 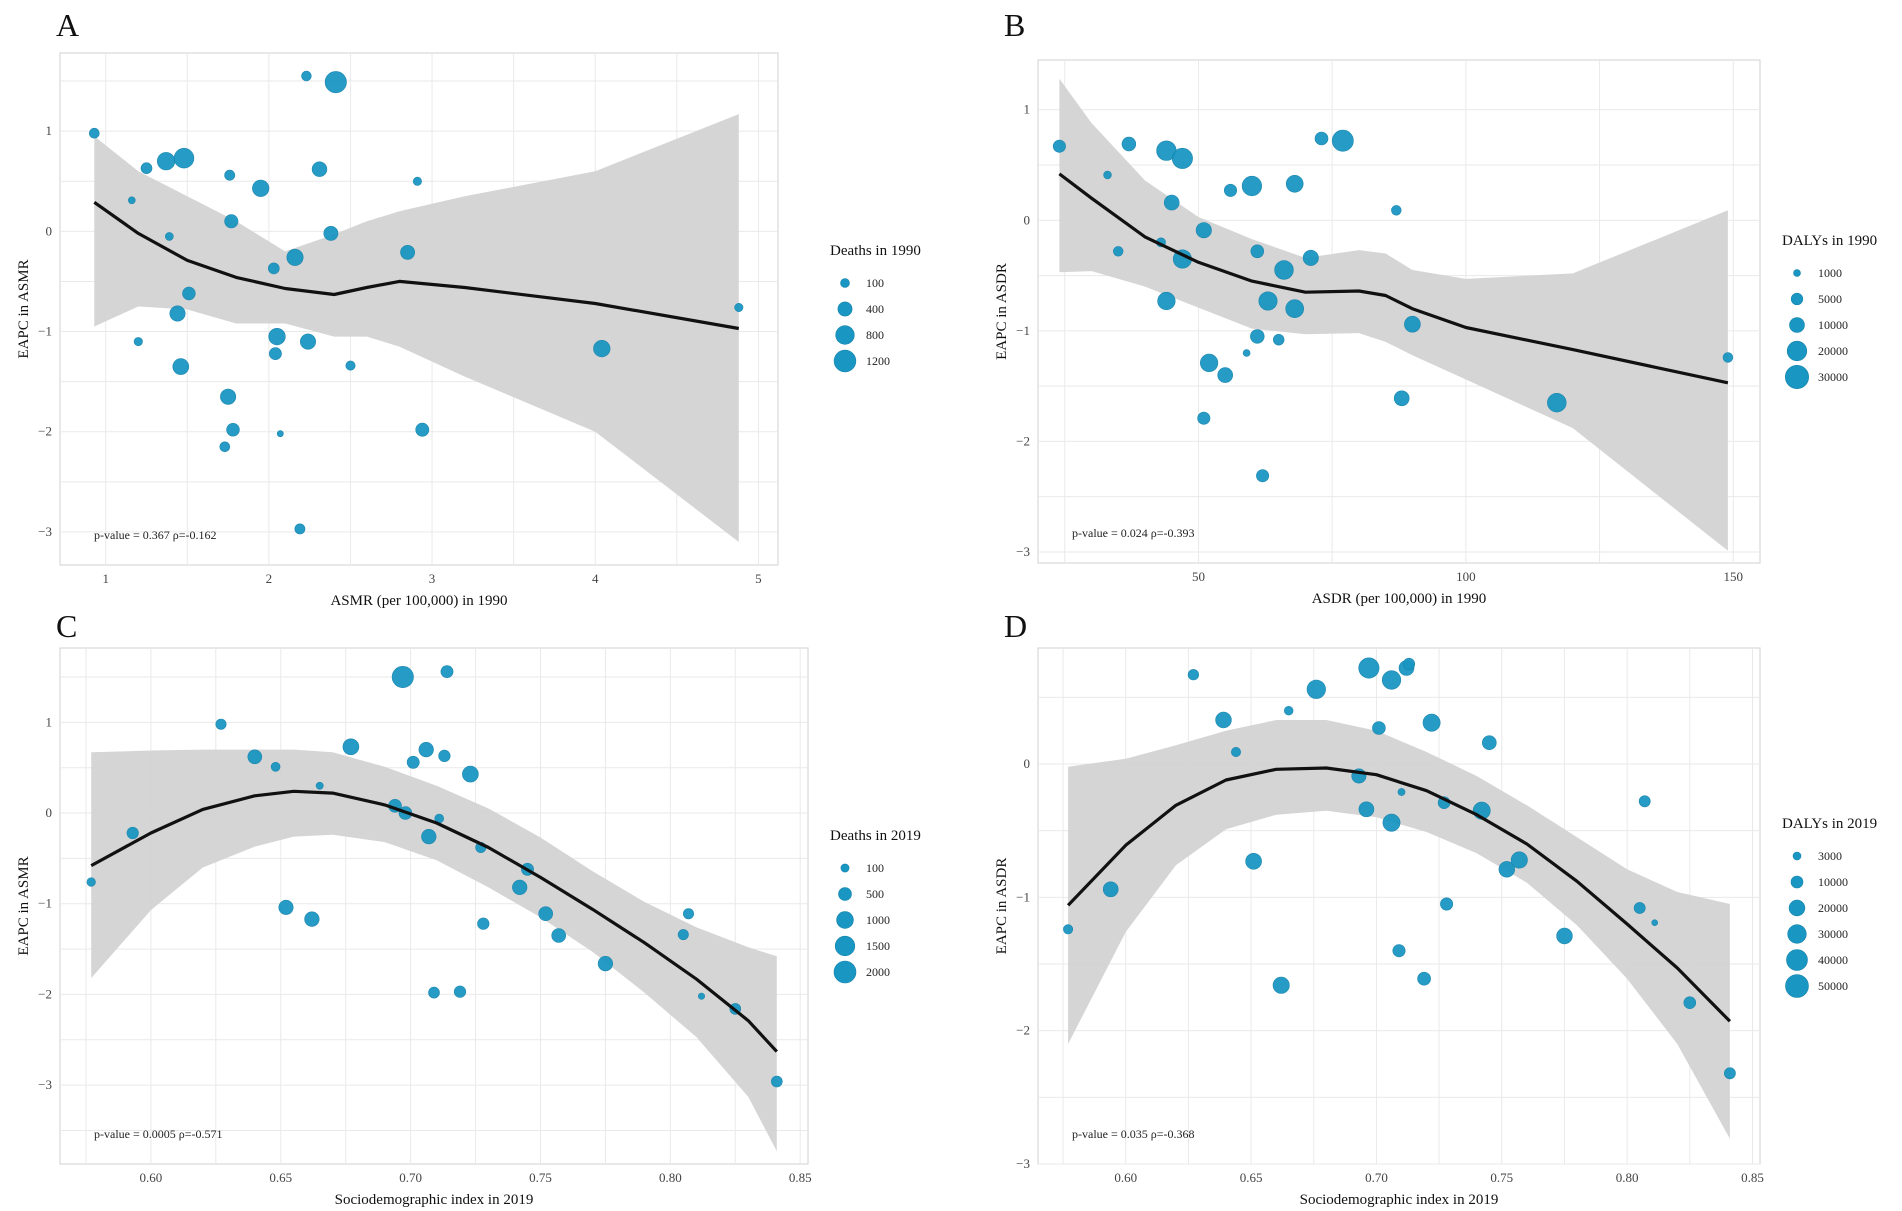 What do you see at coordinates (155, 535) in the screenshot?
I see `stats-annotation: p-value = 0.367 ρ=-0.162` at bounding box center [155, 535].